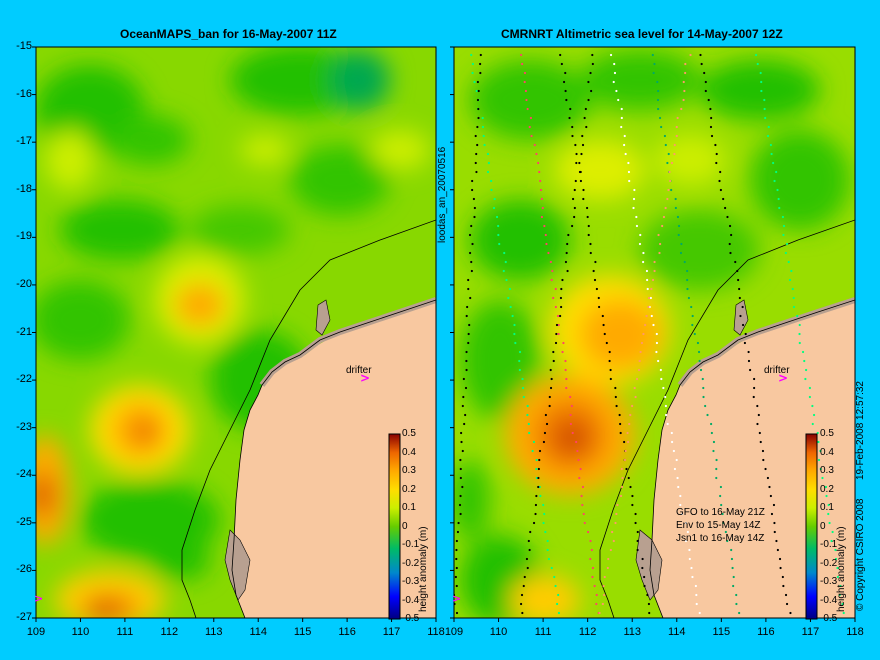 This screenshot has height=660, width=880. Describe the element at coordinates (811, 526) in the screenshot. I see `right-colorbar` at that location.